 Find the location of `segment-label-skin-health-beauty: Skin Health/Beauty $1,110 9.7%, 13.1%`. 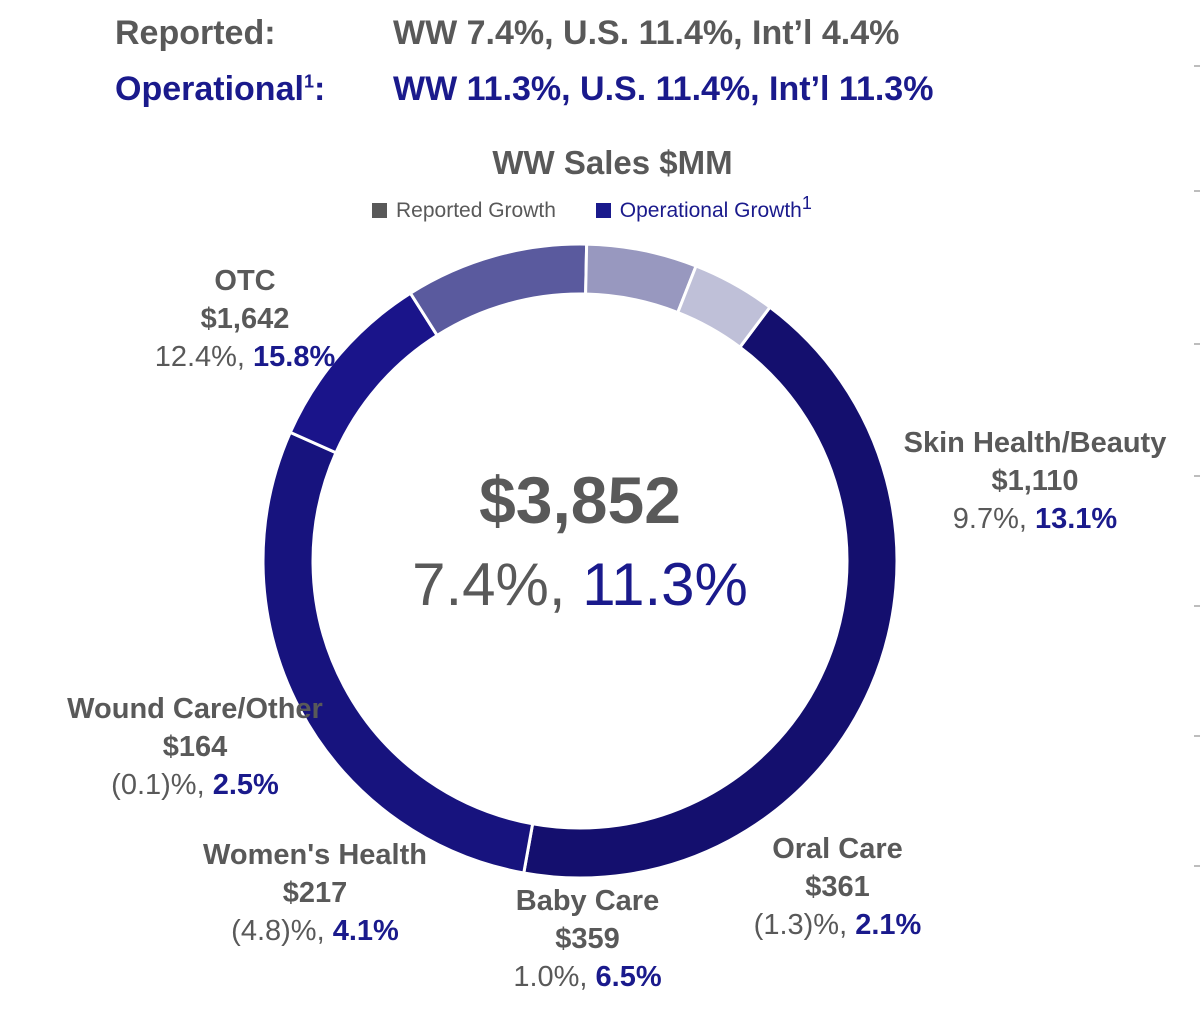

segment-label-skin-health-beauty: Skin Health/Beauty $1,110 9.7%, 13.1% is located at coordinates (1017, 481).